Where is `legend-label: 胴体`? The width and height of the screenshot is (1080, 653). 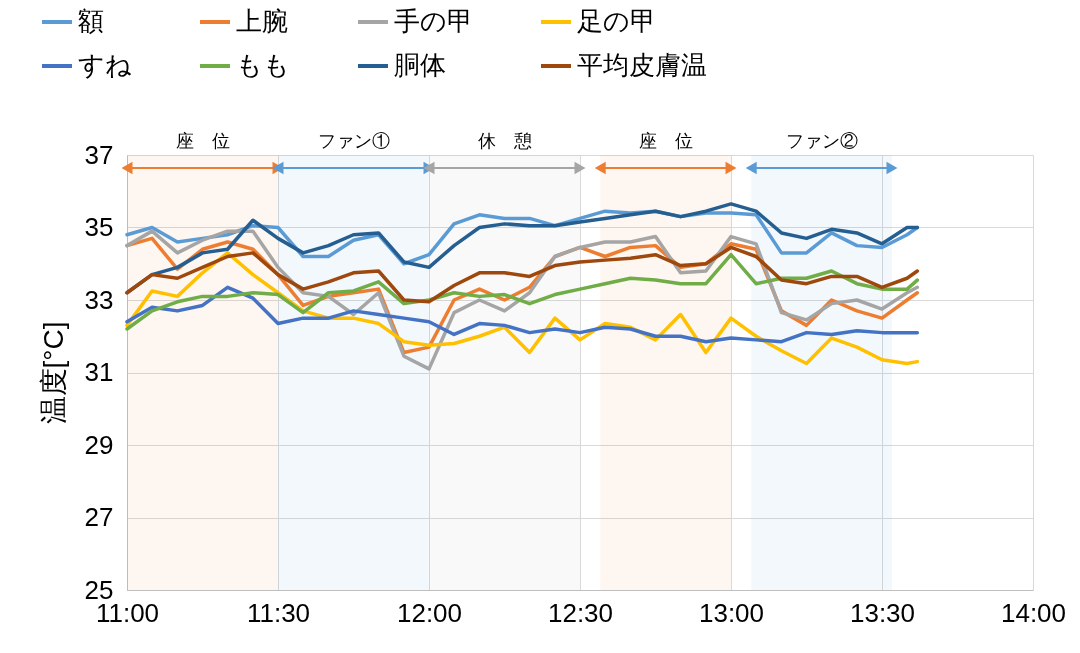
legend-label: 胴体 is located at coordinates (420, 65).